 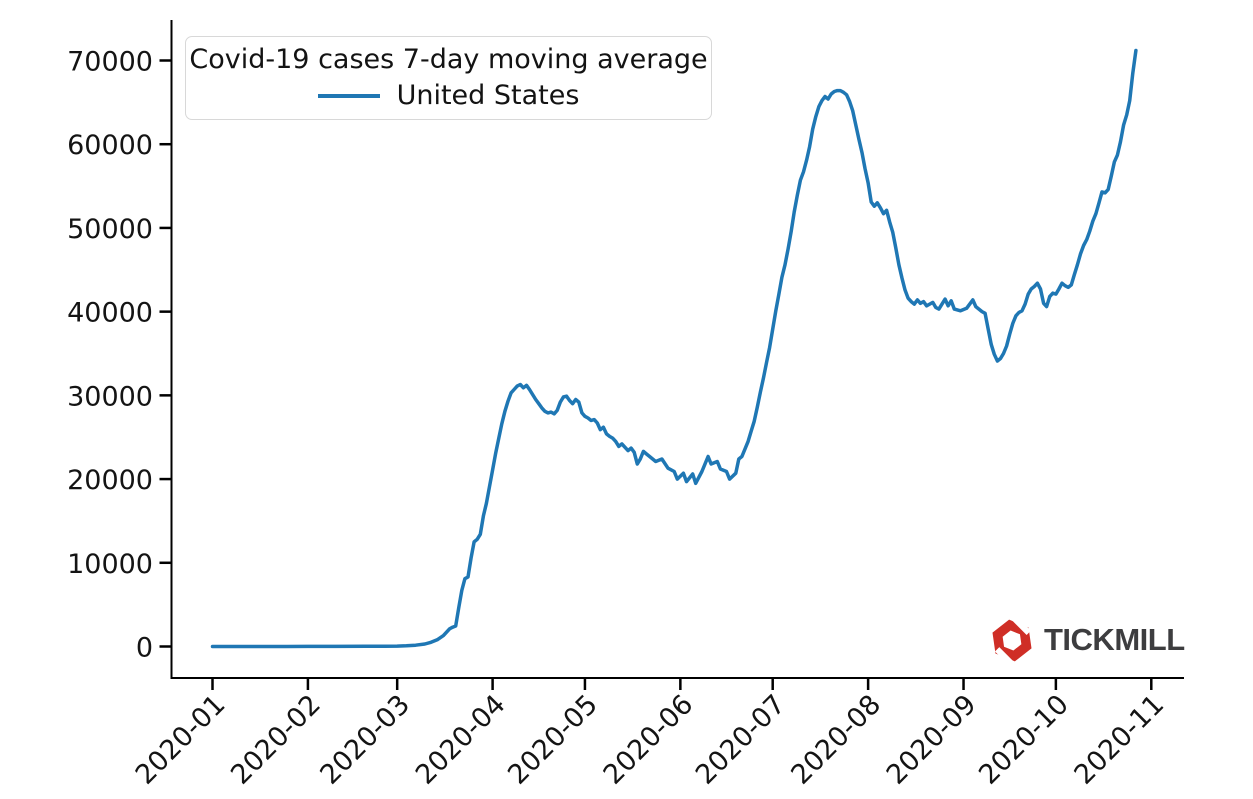 I want to click on y-tick-label: 0, so click(x=144, y=648).